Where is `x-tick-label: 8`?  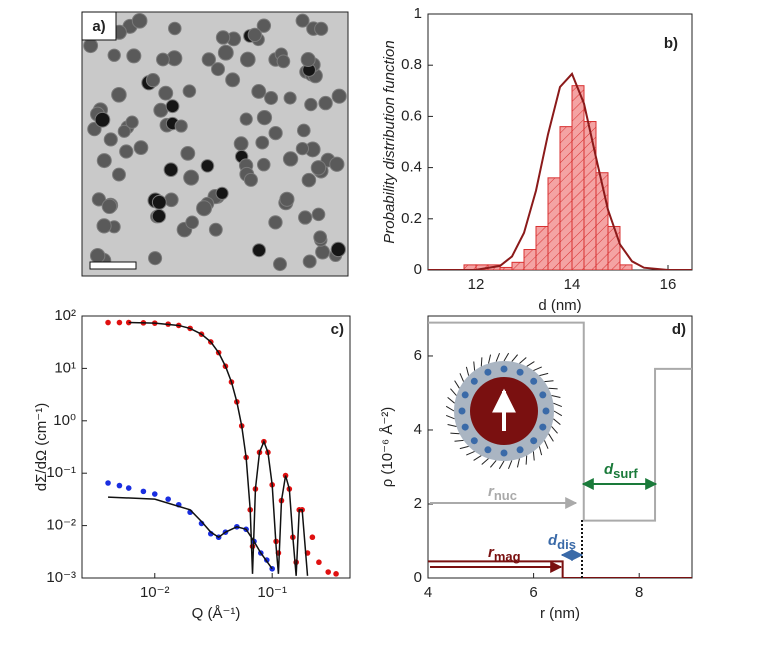 x-tick-label: 8 is located at coordinates (639, 592).